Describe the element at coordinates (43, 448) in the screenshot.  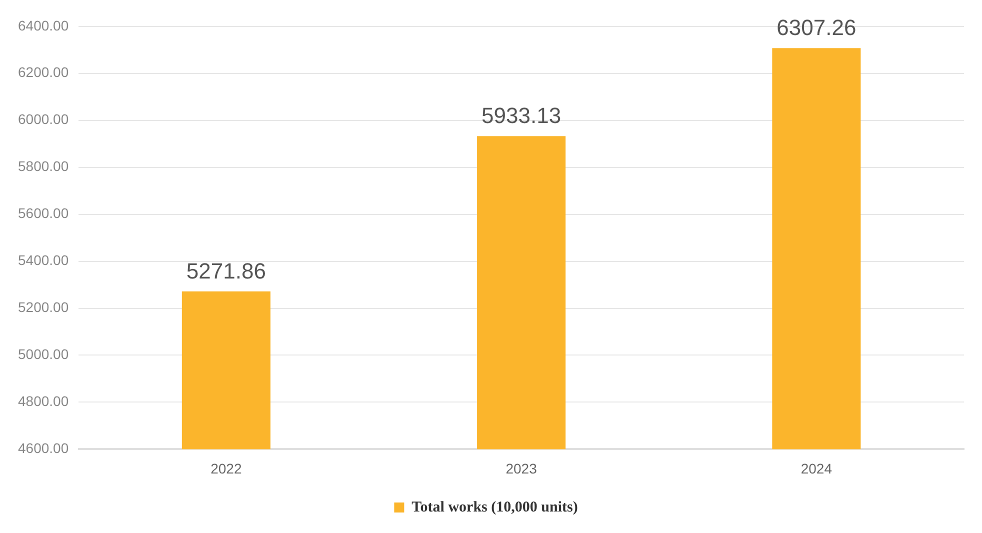
I see `y-tick-label: 4600.00` at that location.